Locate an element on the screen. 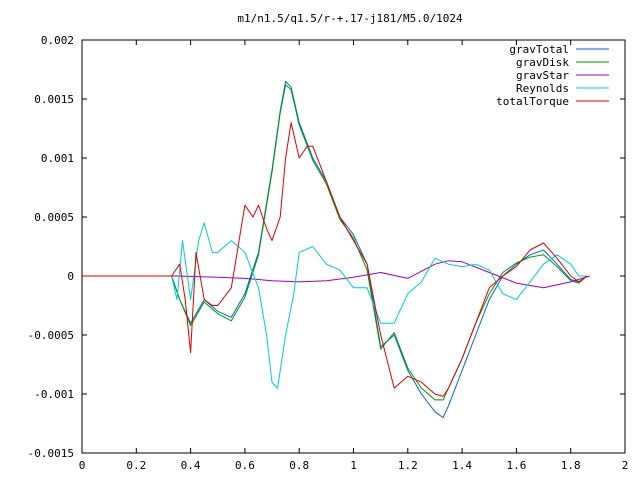 The height and width of the screenshot is (480, 640). legend-label: gravDisk is located at coordinates (542, 62).